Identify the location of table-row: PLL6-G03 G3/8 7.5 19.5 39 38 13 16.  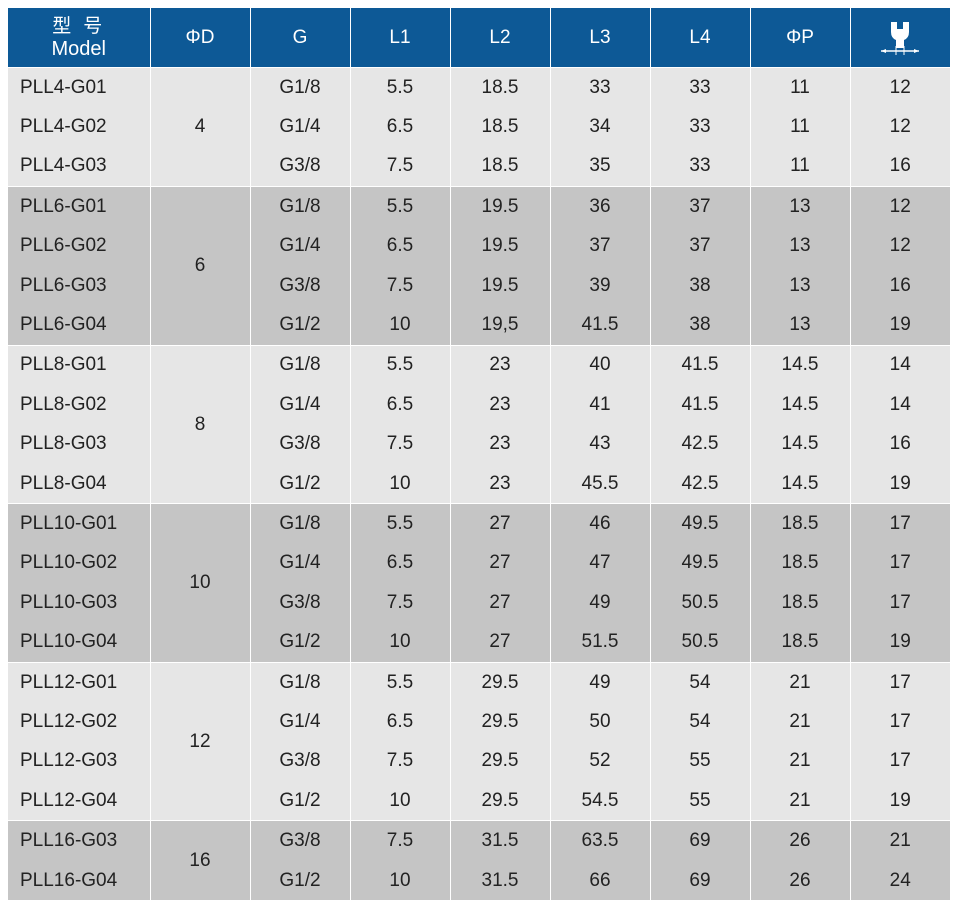
(479, 285).